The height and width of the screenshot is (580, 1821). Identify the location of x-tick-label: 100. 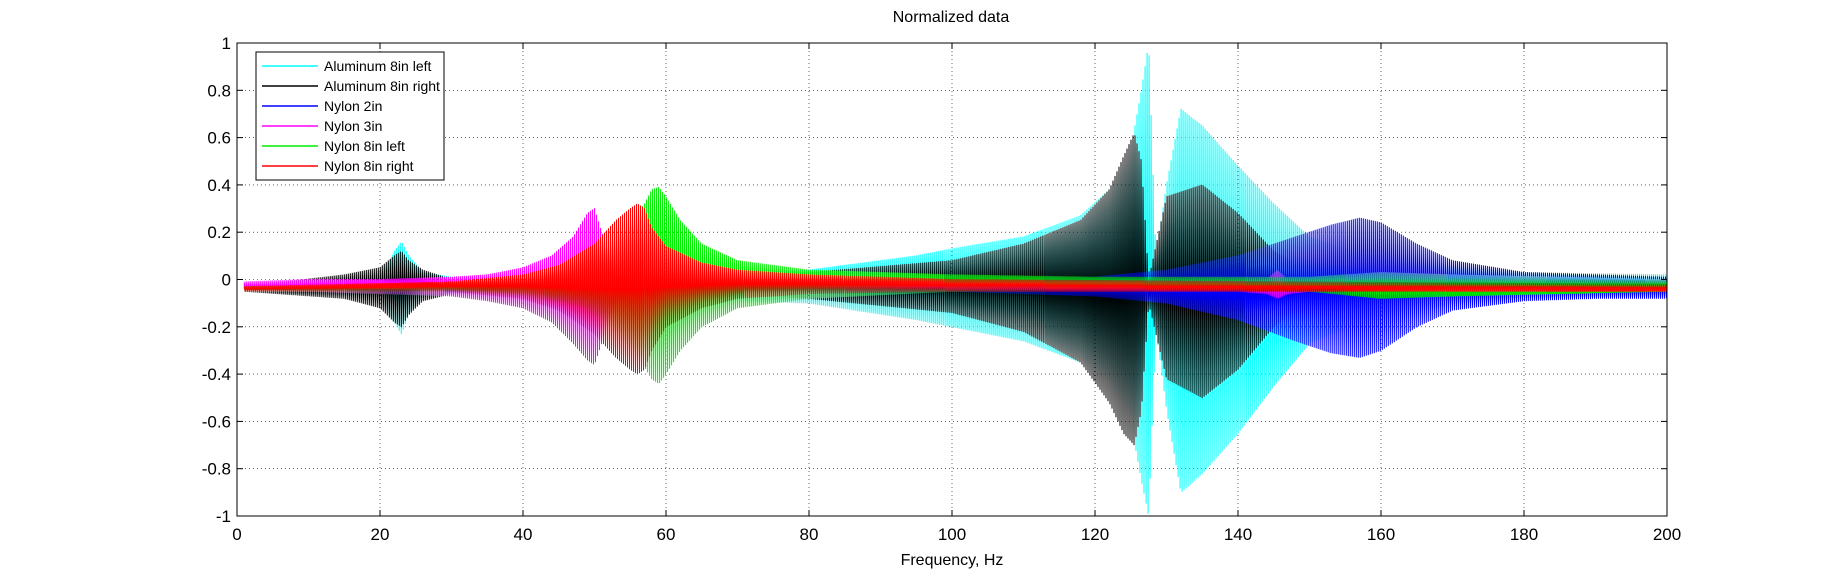
(952, 534).